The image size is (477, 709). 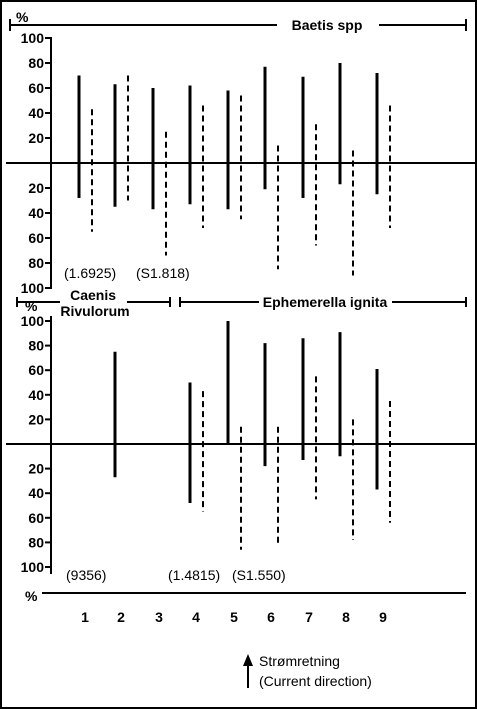 What do you see at coordinates (196, 617) in the screenshot?
I see `x-tick-label-4: 4` at bounding box center [196, 617].